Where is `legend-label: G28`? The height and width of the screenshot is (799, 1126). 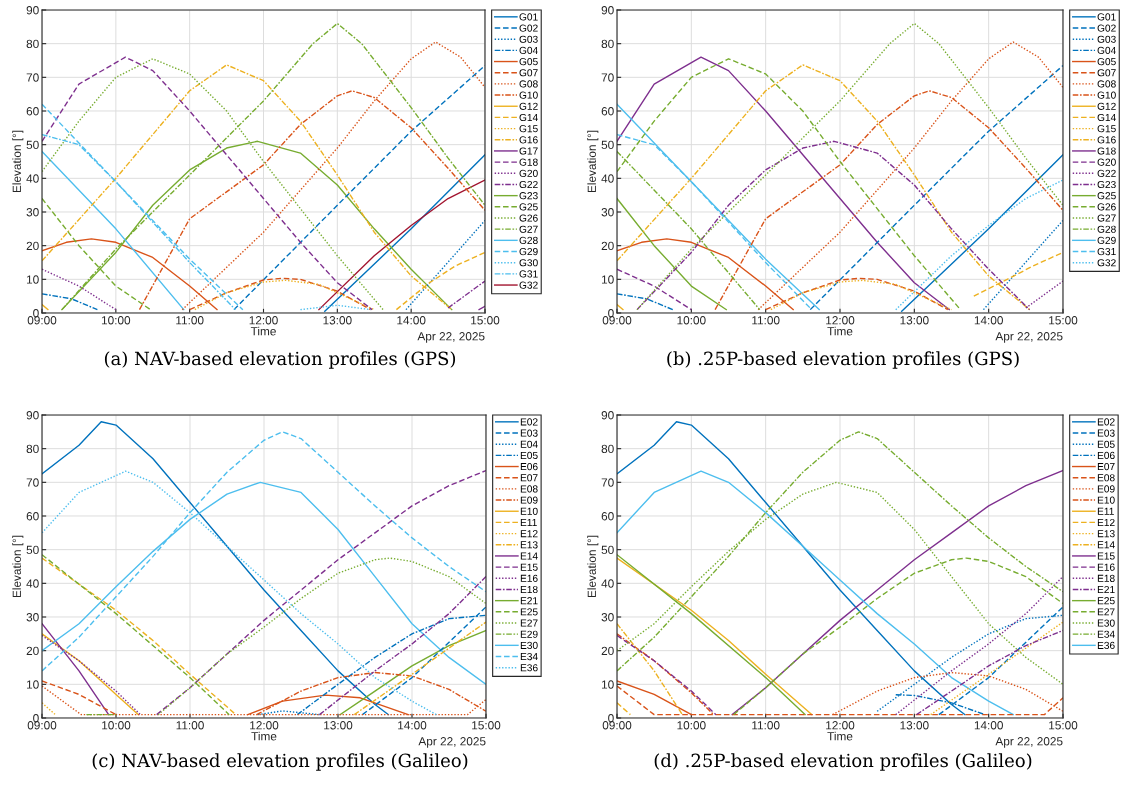 legend-label: G28 is located at coordinates (528, 240).